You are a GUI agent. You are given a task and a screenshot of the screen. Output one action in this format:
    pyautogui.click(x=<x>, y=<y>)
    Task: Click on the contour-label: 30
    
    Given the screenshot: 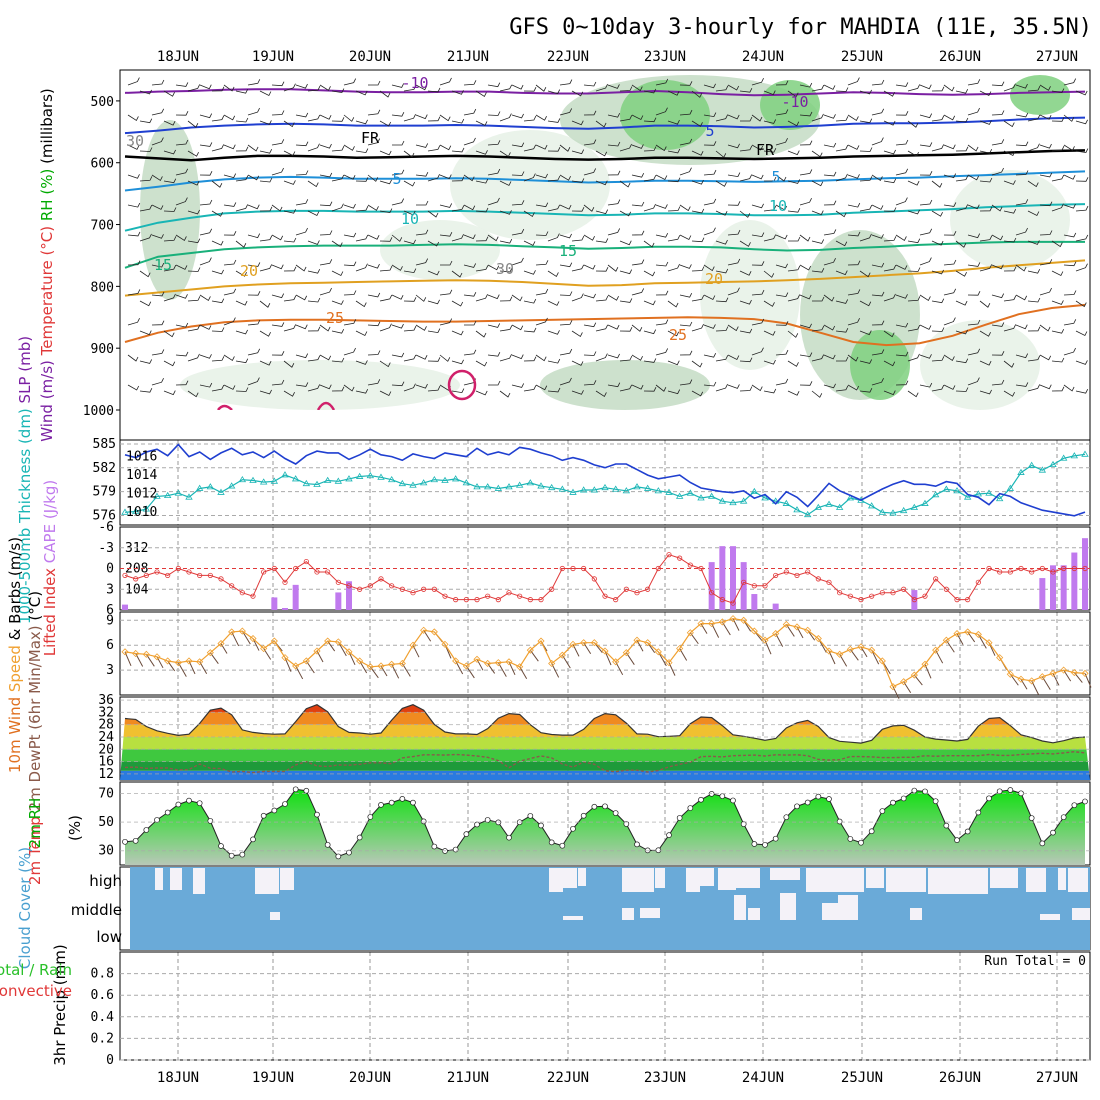 What is the action you would take?
    pyautogui.click(x=505, y=269)
    